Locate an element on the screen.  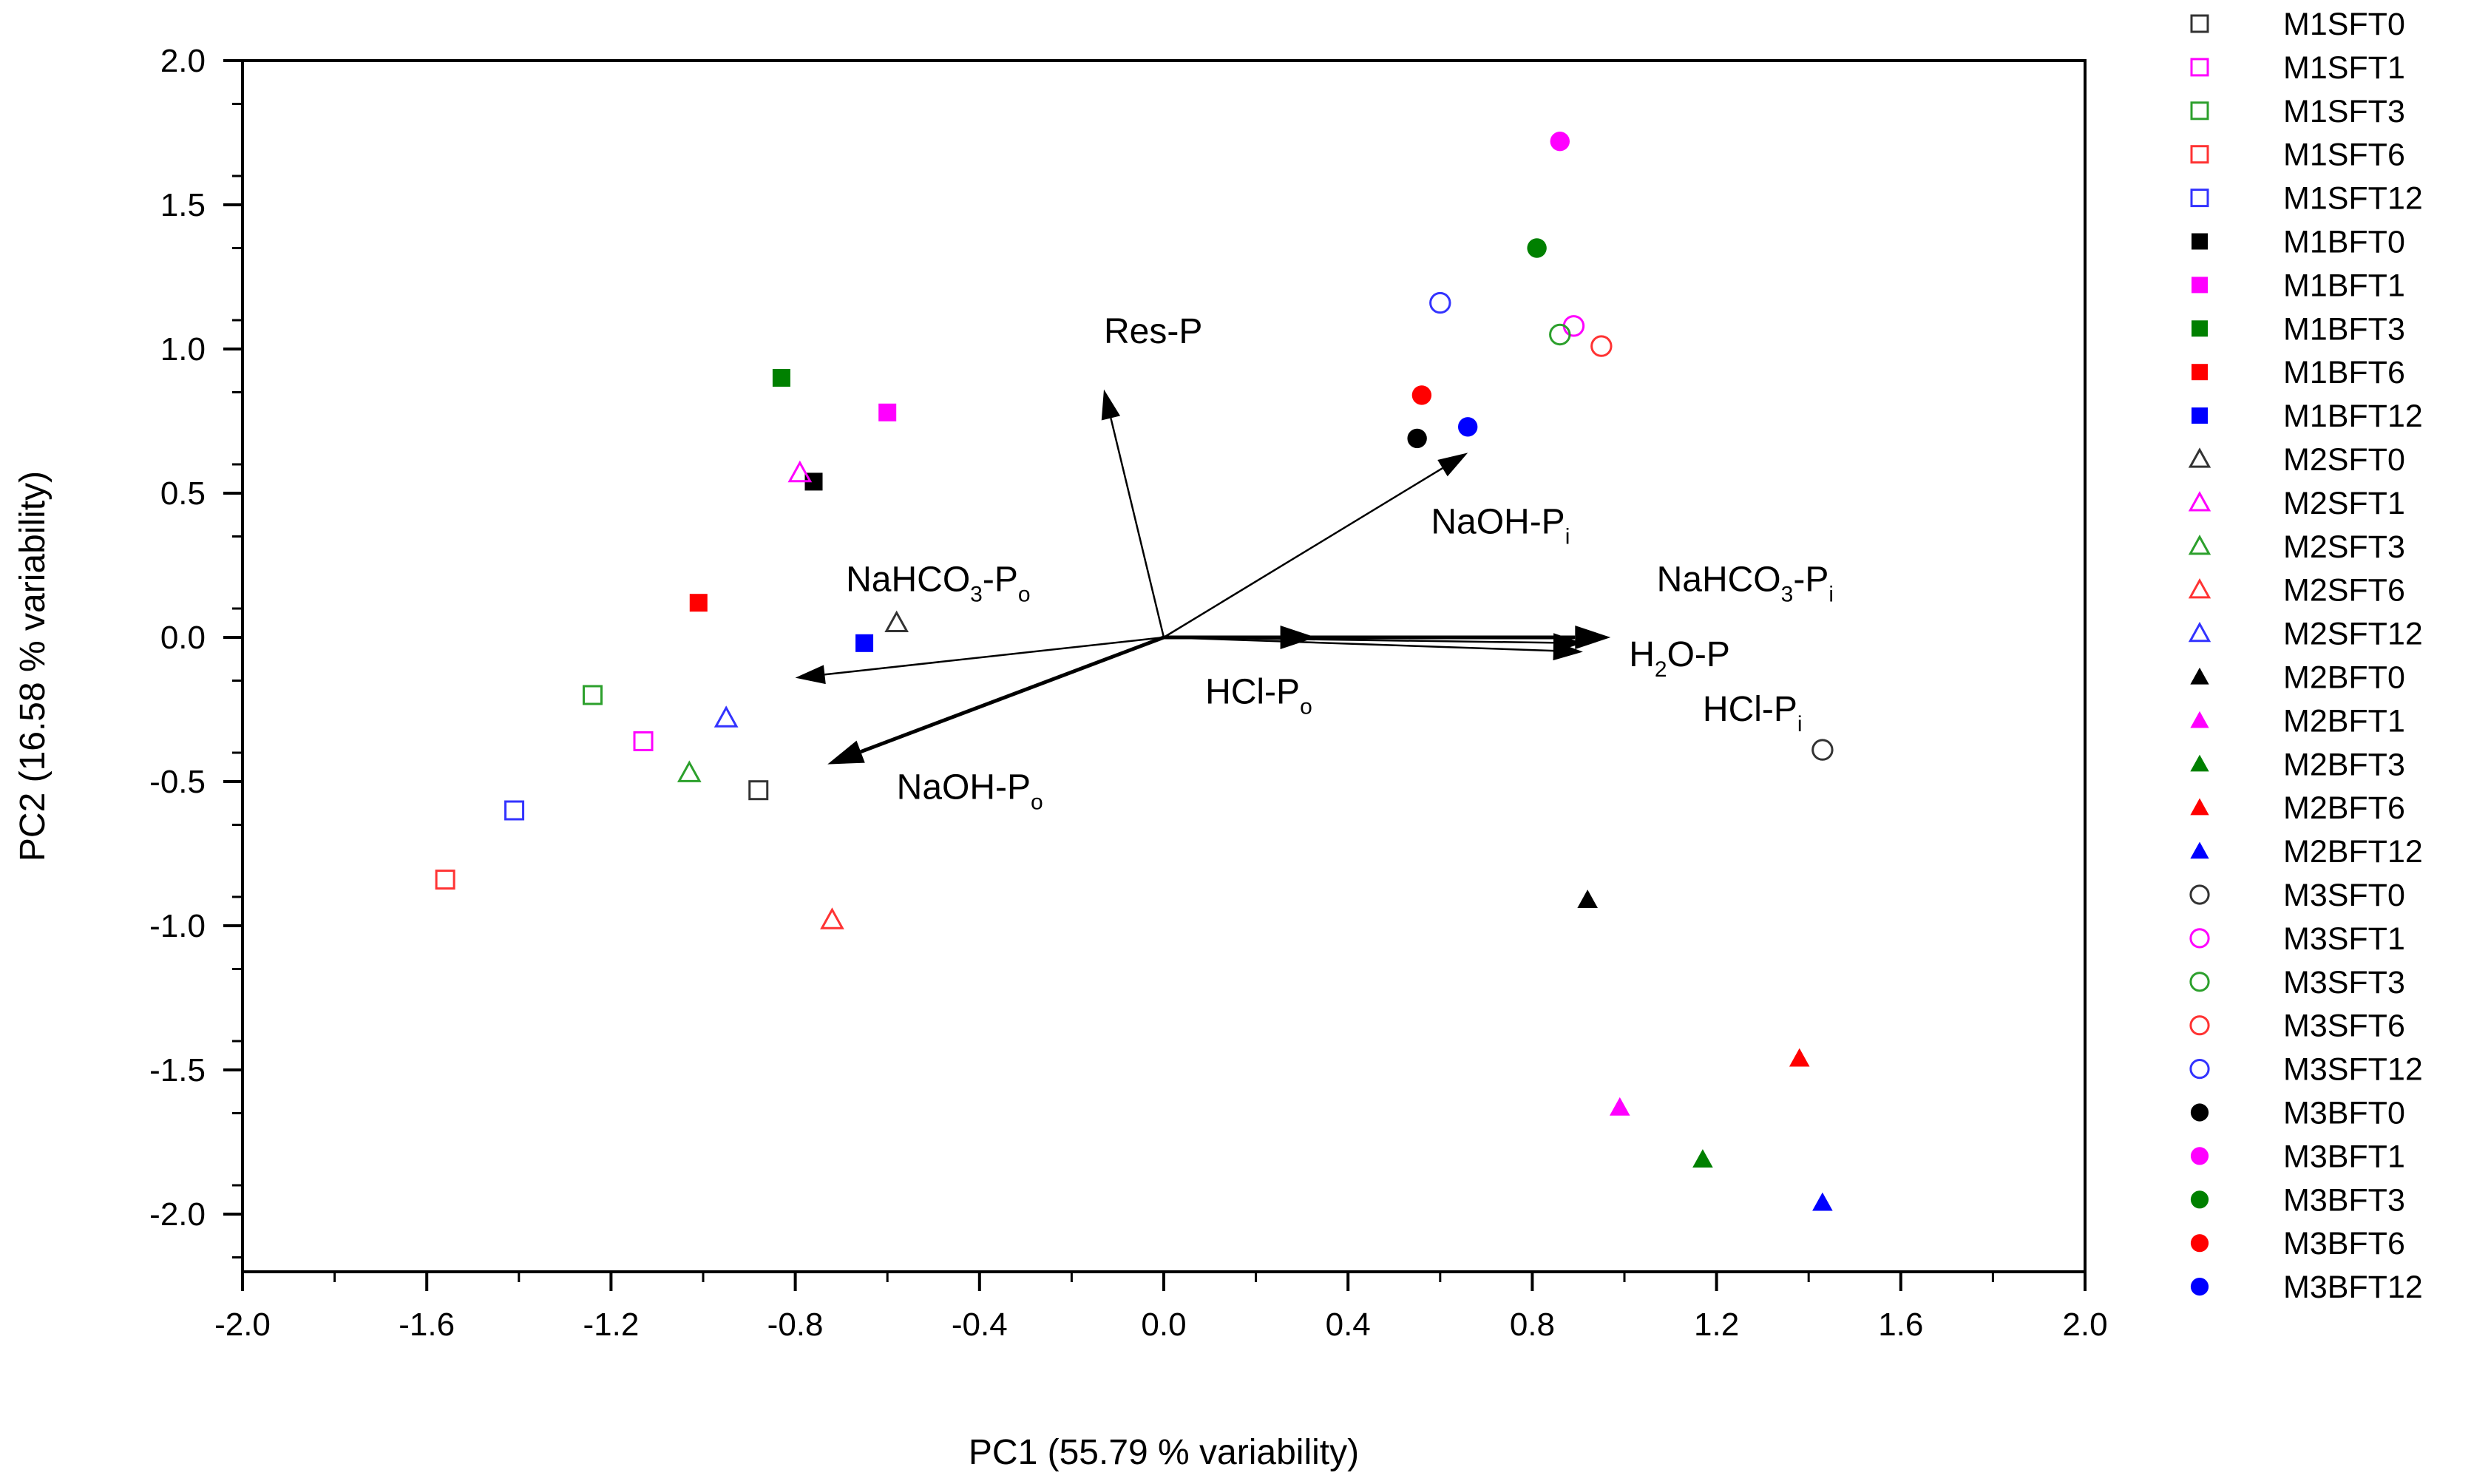
legend-item-M3SFT3: M3SFT3 is located at coordinates (2297, 982).